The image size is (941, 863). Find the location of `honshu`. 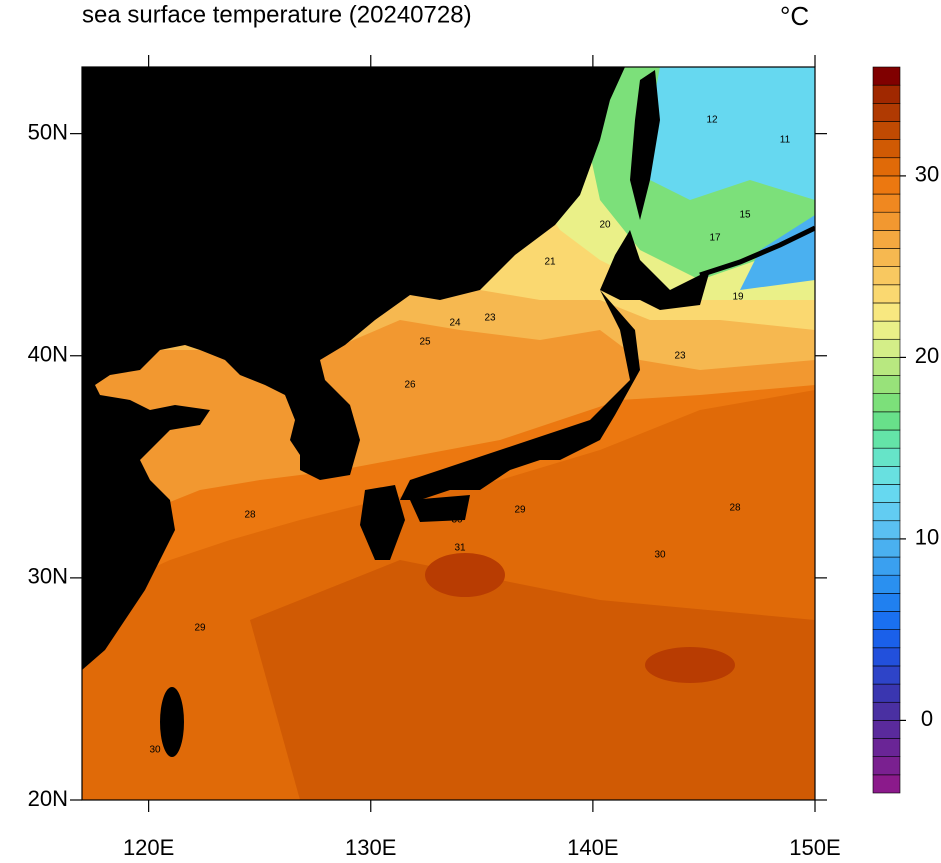

honshu is located at coordinates (520, 395).